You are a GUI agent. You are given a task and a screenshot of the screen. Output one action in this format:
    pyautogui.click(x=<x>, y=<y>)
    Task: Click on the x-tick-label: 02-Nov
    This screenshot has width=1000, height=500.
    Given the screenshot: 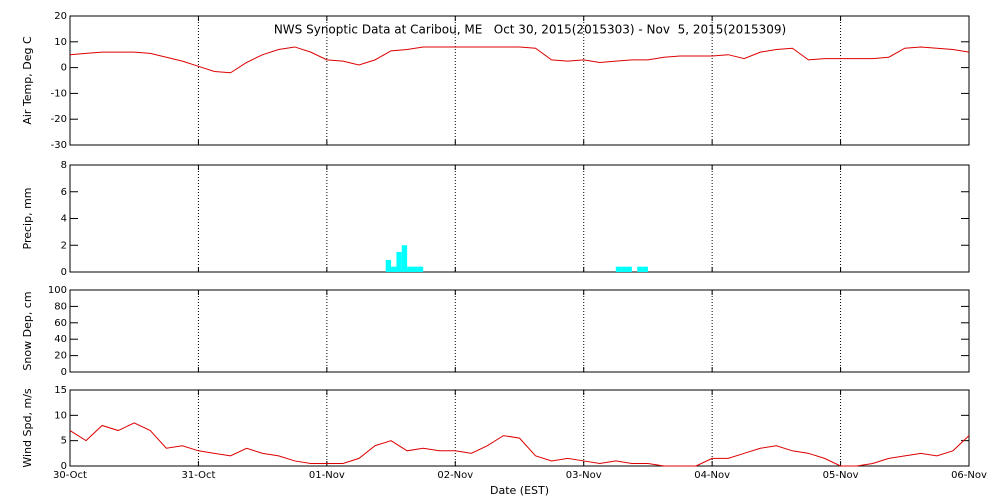 What is the action you would take?
    pyautogui.click(x=455, y=475)
    